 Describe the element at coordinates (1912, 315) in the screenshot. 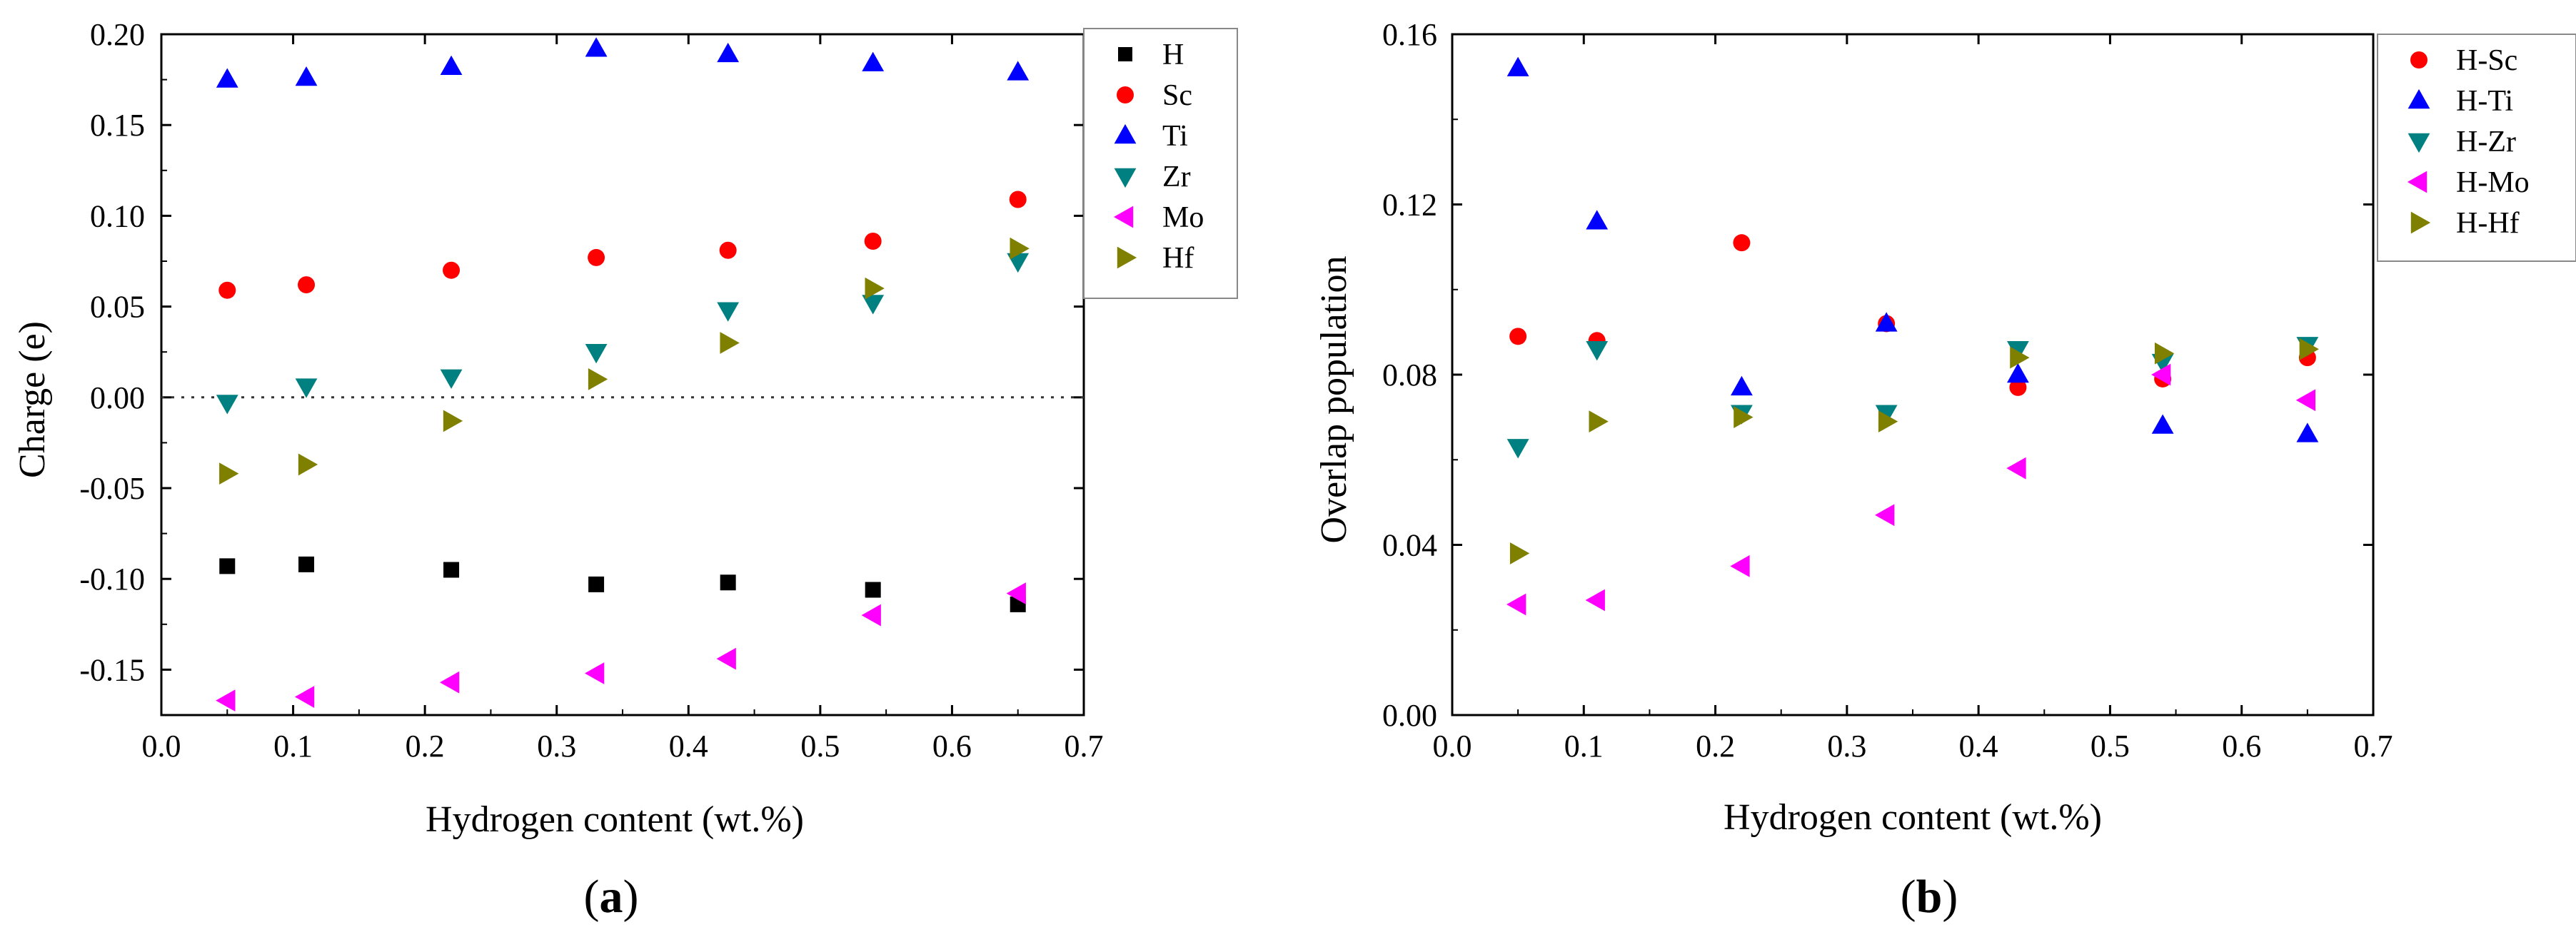

I see `series-h-sc` at that location.